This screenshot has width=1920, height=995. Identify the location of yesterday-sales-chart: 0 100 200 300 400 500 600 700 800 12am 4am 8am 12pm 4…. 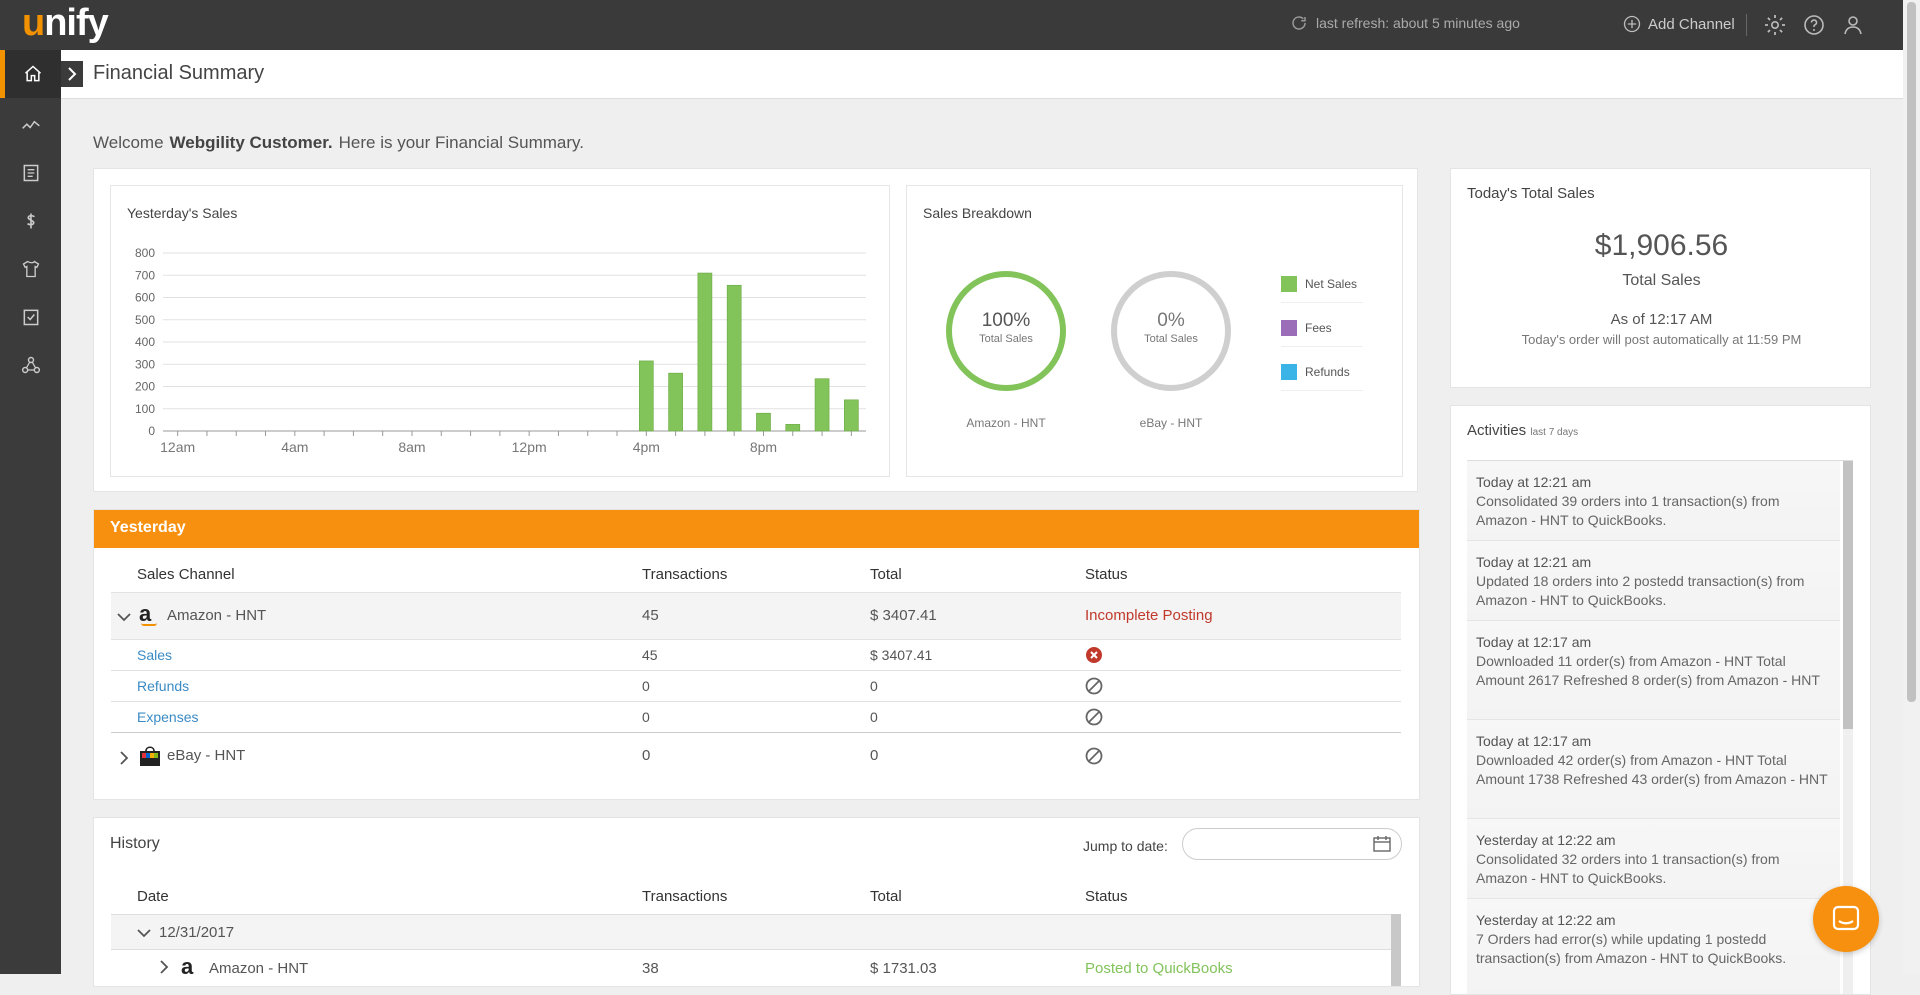
(500, 350).